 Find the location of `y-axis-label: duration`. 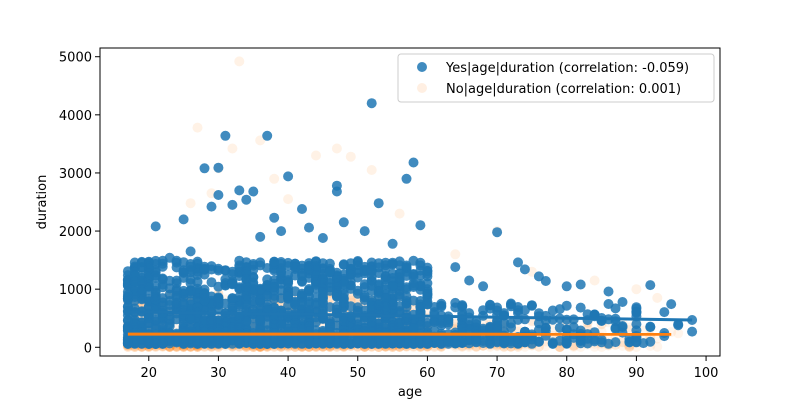

y-axis-label: duration is located at coordinates (42, 202).